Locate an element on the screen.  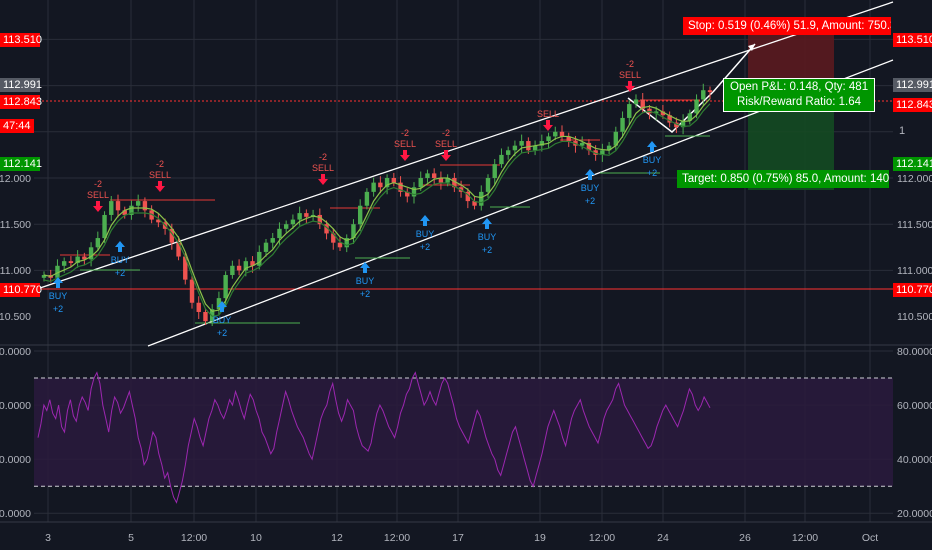
sell-label-5: SELL is located at coordinates (548, 114).